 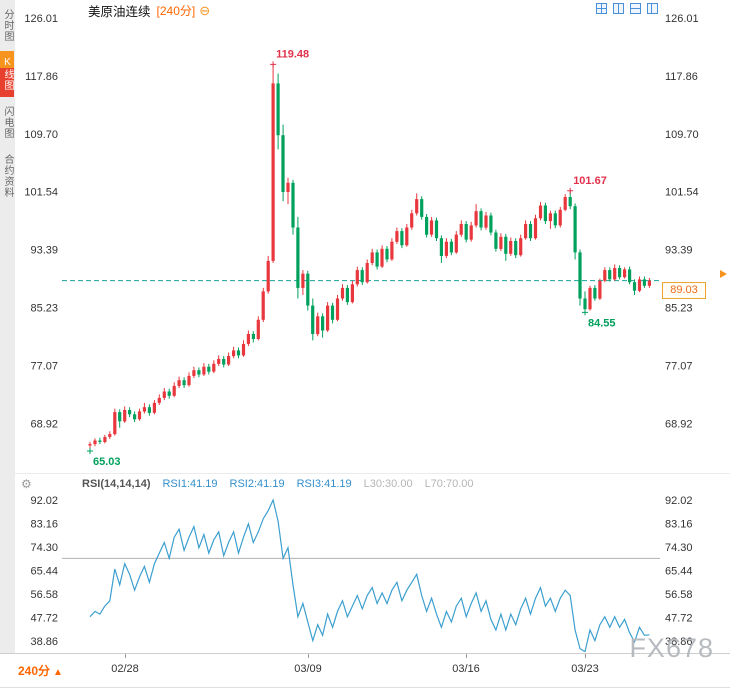 What do you see at coordinates (635, 8) in the screenshot?
I see `layout-hsplit-icon` at bounding box center [635, 8].